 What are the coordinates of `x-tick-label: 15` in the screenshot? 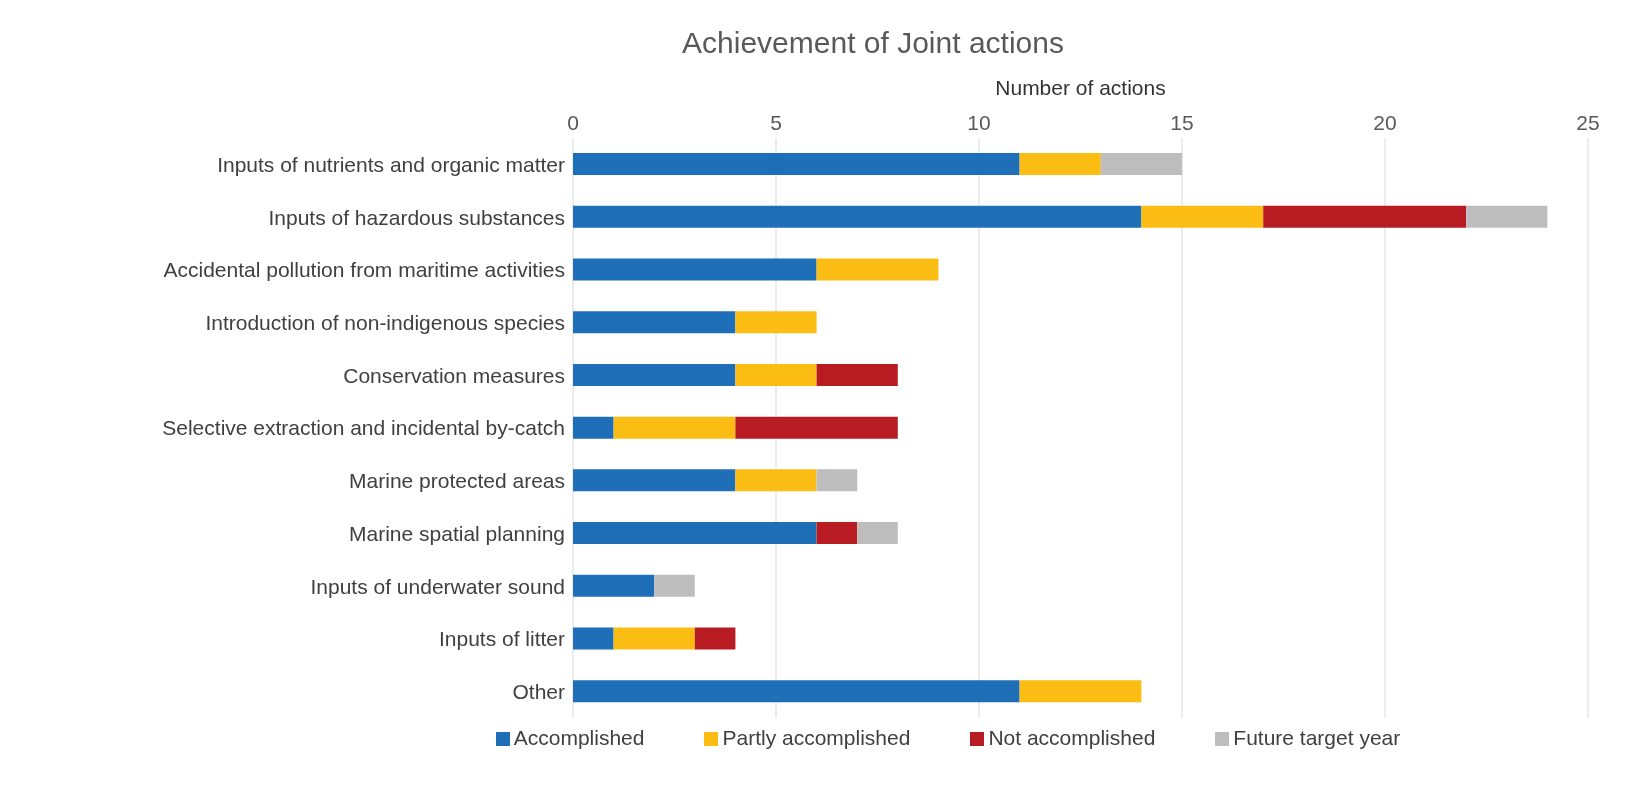 It's located at (1182, 122).